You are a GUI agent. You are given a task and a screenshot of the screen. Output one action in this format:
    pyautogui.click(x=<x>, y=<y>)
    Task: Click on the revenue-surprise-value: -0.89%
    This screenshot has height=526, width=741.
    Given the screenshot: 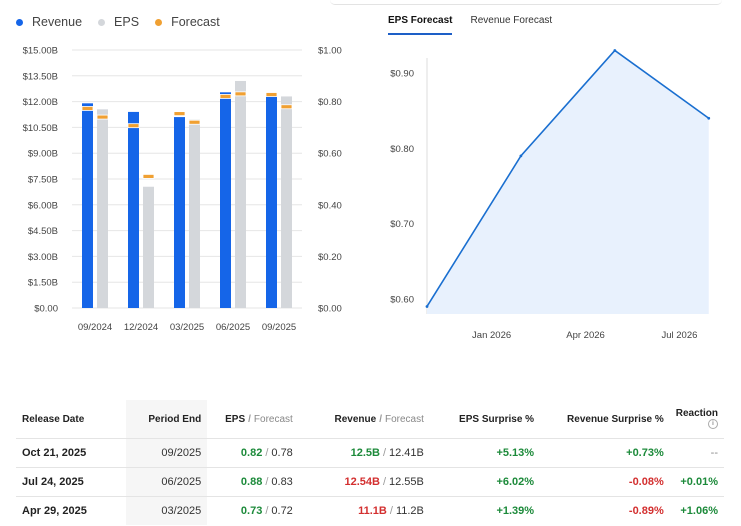 What is the action you would take?
    pyautogui.click(x=646, y=511)
    